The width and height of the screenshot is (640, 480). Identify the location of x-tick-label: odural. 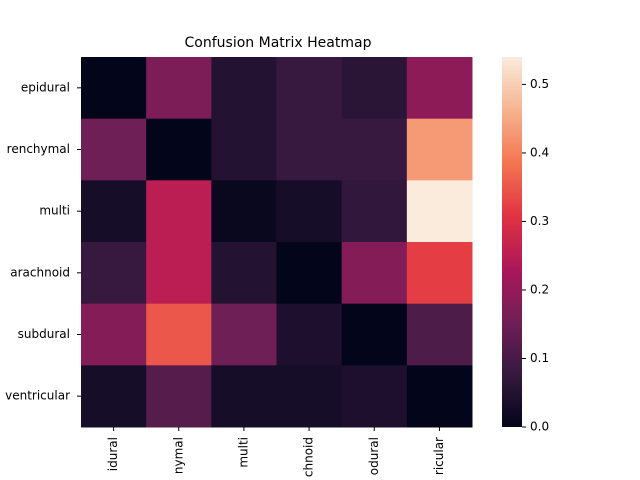
(374, 456).